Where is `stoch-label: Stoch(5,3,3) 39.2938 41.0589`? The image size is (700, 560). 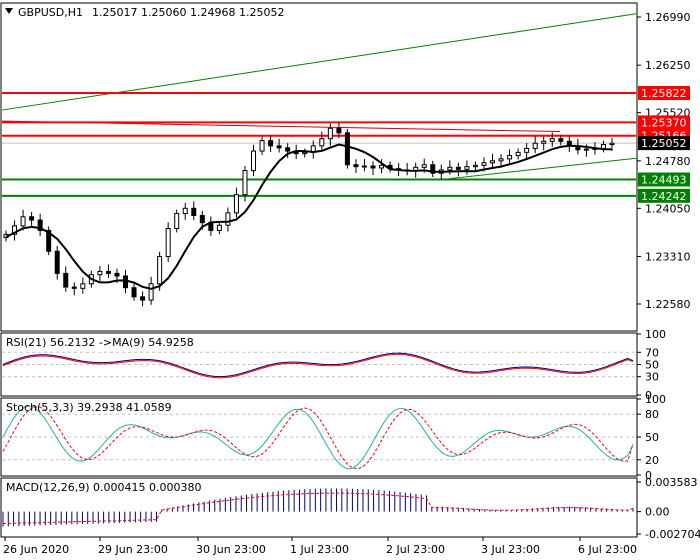
stoch-label: Stoch(5,3,3) 39.2938 41.0589 is located at coordinates (89, 407).